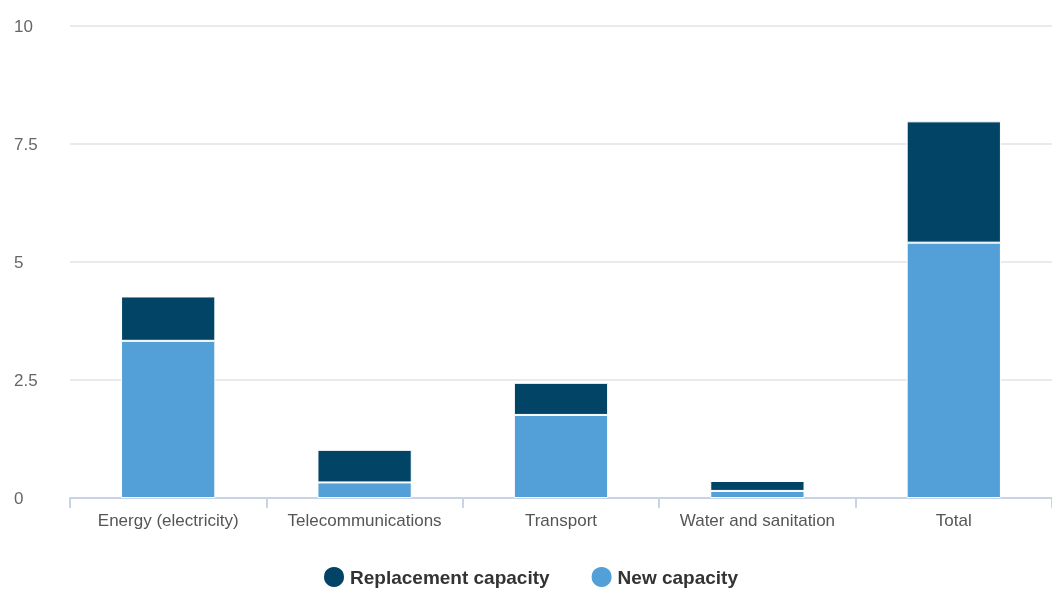 The width and height of the screenshot is (1060, 604). What do you see at coordinates (450, 577) in the screenshot?
I see `legend-label: Replacement capacity` at bounding box center [450, 577].